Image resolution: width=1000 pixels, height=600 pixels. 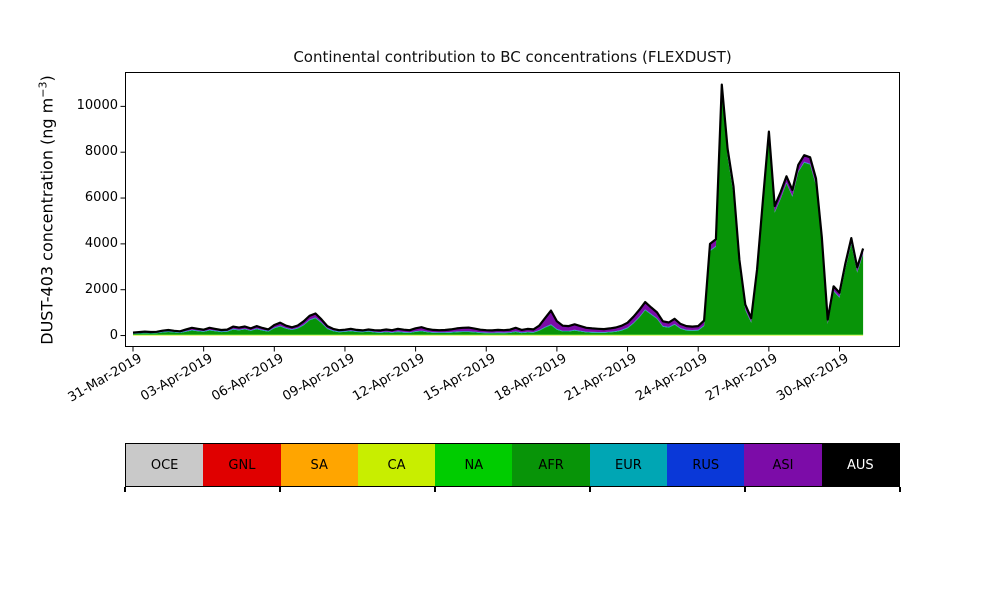 I want to click on legend-item-sa: SA, so click(x=319, y=465).